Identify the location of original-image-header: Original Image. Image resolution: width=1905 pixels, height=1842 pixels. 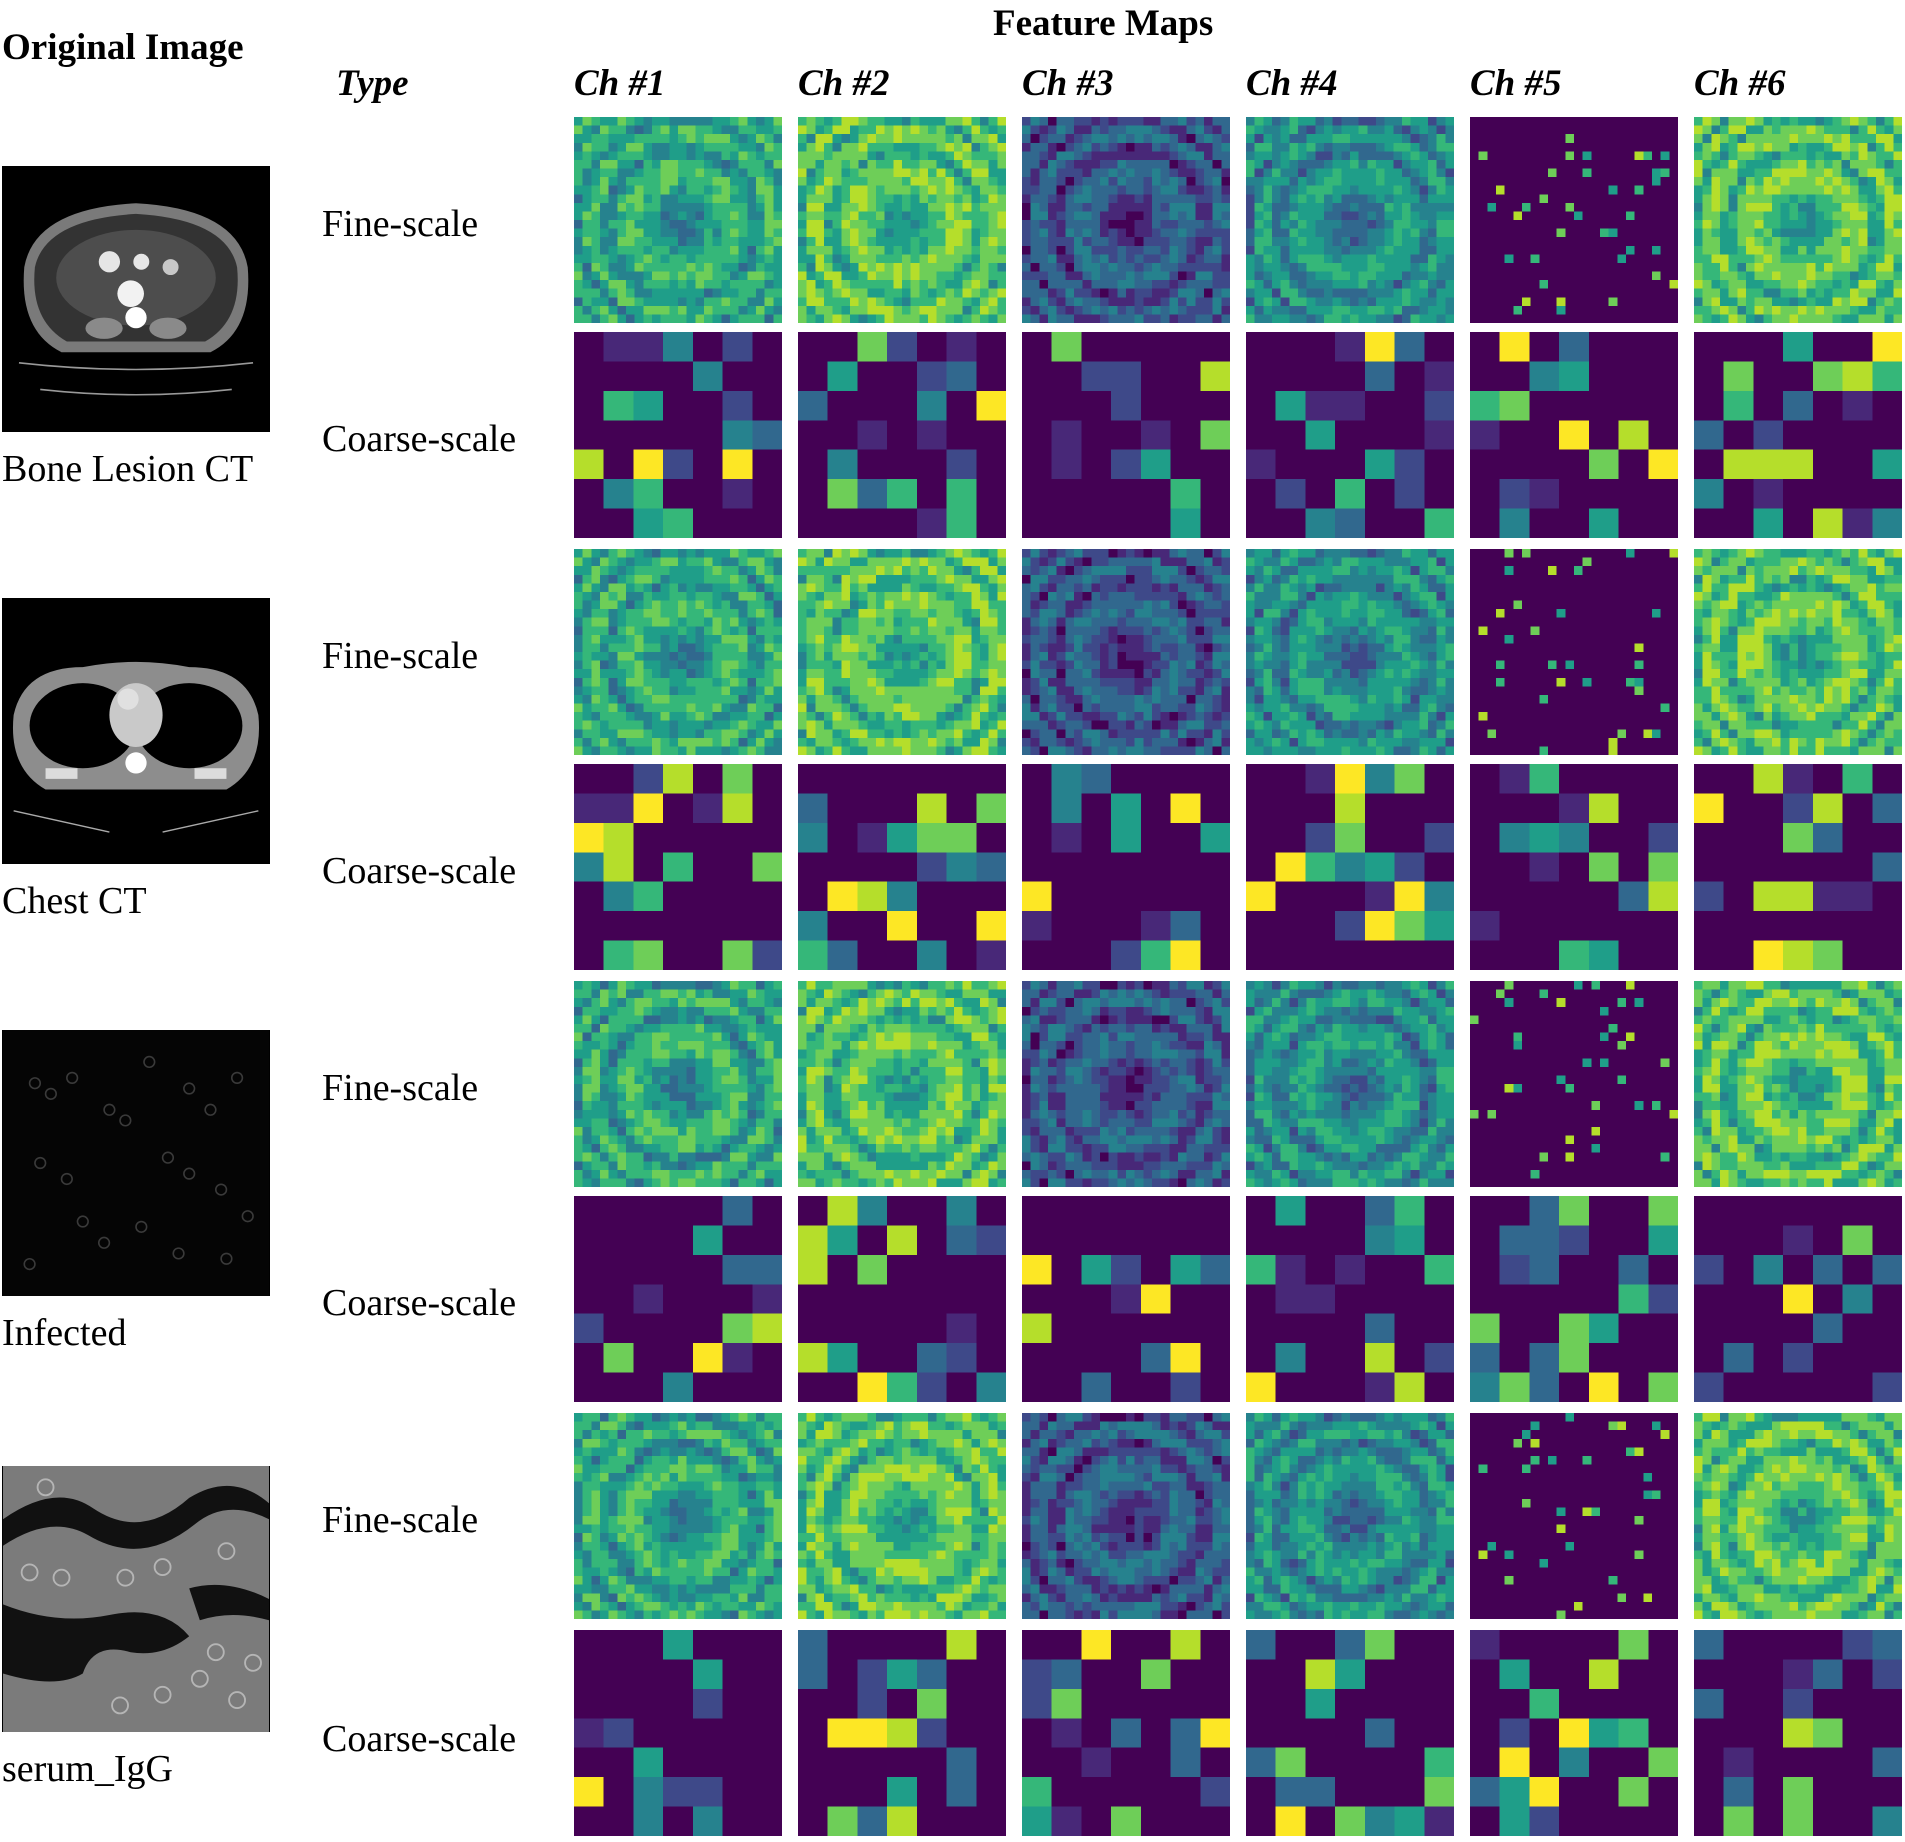
(123, 47).